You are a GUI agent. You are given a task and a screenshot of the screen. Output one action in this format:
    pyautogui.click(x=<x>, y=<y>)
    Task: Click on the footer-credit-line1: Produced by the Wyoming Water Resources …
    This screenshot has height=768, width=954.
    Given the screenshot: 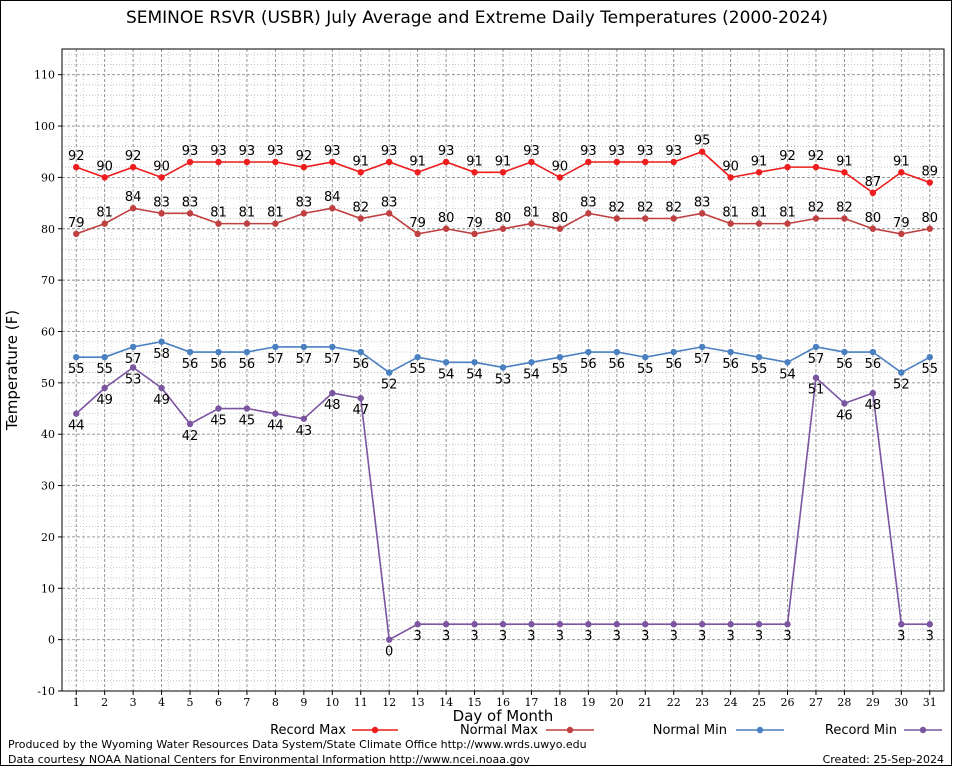 What is the action you would take?
    pyautogui.click(x=297, y=744)
    